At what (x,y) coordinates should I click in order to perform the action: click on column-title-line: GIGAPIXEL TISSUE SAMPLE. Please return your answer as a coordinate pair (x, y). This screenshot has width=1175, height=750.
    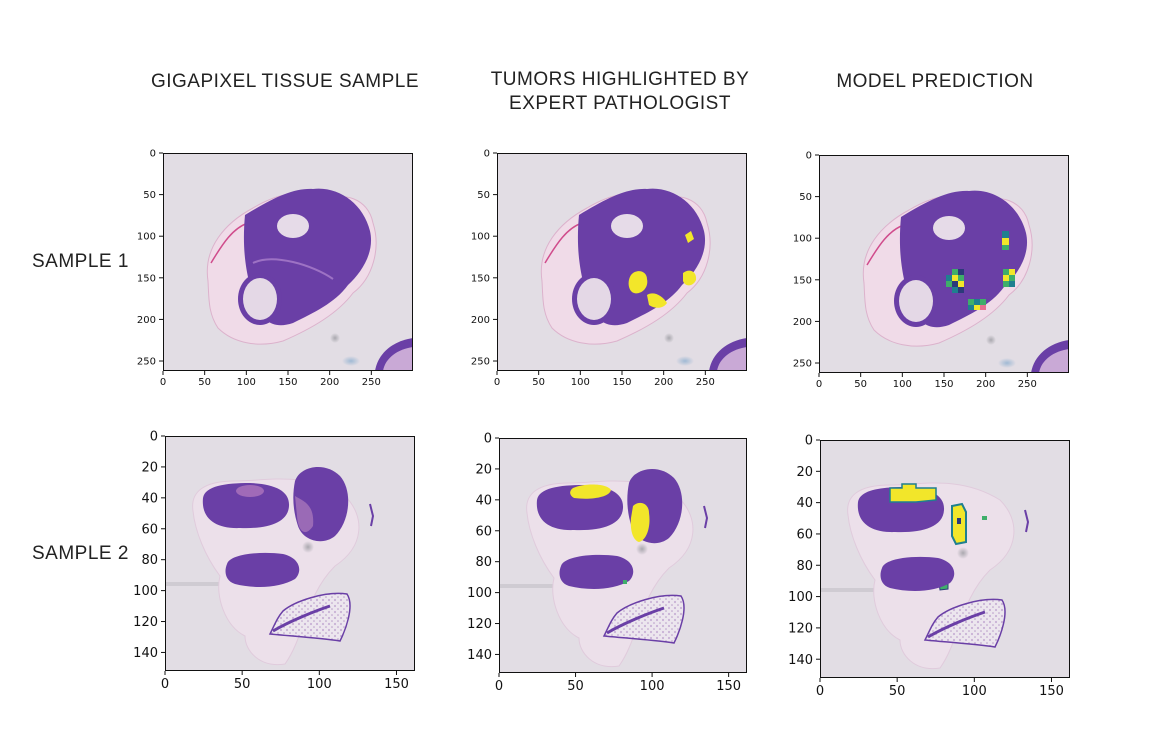
    Looking at the image, I should click on (285, 81).